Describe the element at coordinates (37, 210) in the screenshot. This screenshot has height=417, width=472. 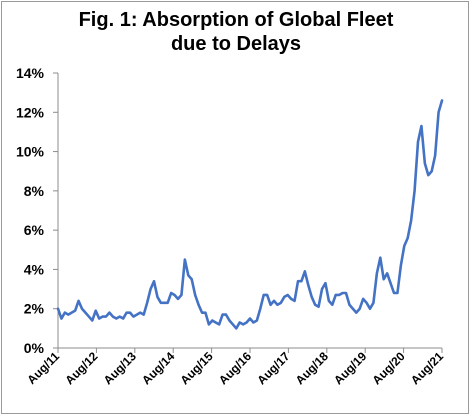
I see `y-axis: 0% 2% 4% 6% 8% 10% 12% 14%` at that location.